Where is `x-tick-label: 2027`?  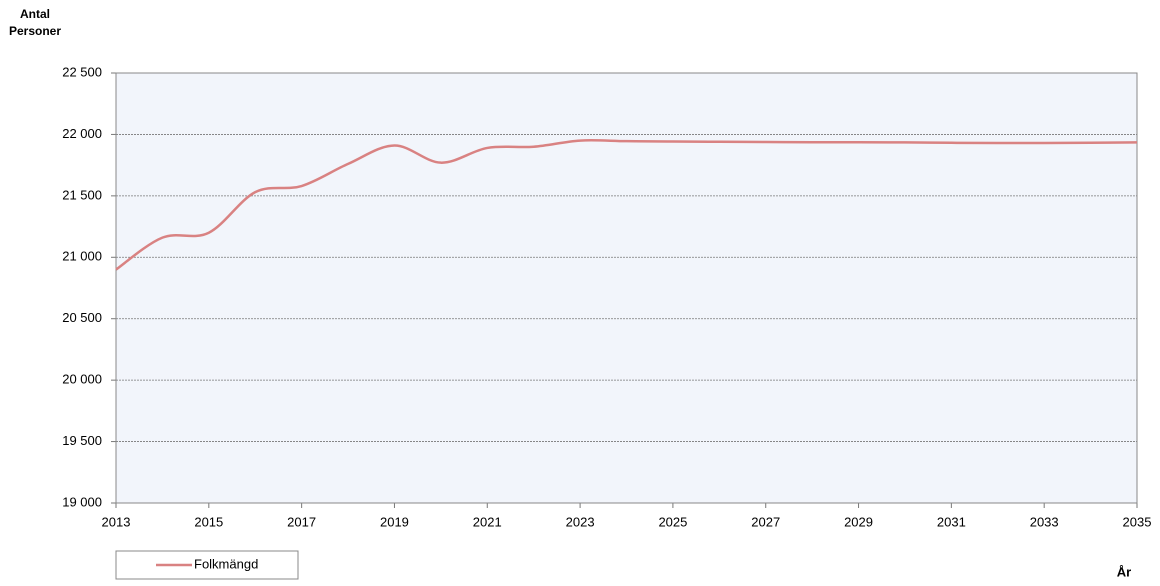 x-tick-label: 2027 is located at coordinates (765, 521).